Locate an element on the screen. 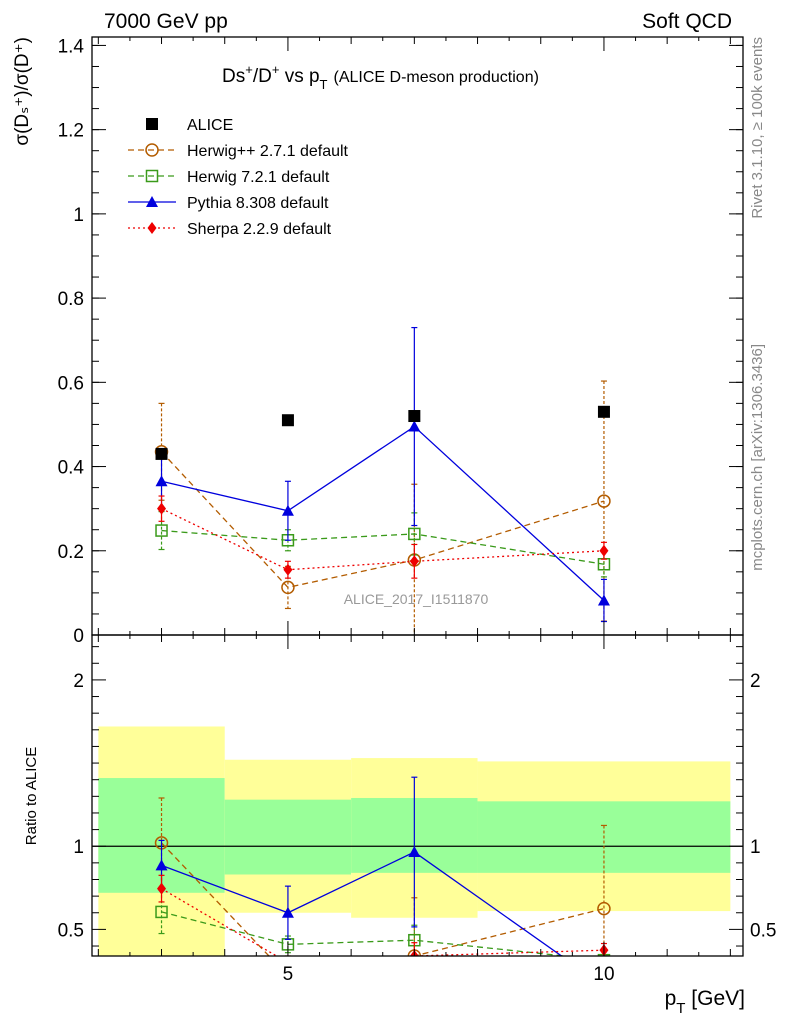  band-inner is located at coordinates (288, 837).